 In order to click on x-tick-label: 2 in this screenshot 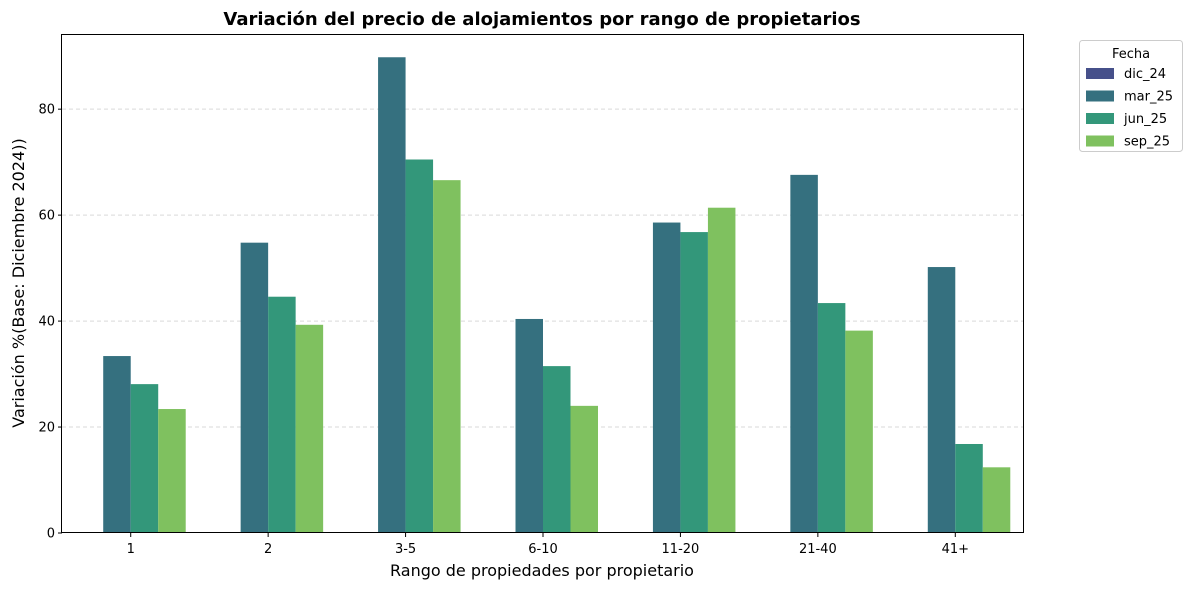, I will do `click(268, 549)`.